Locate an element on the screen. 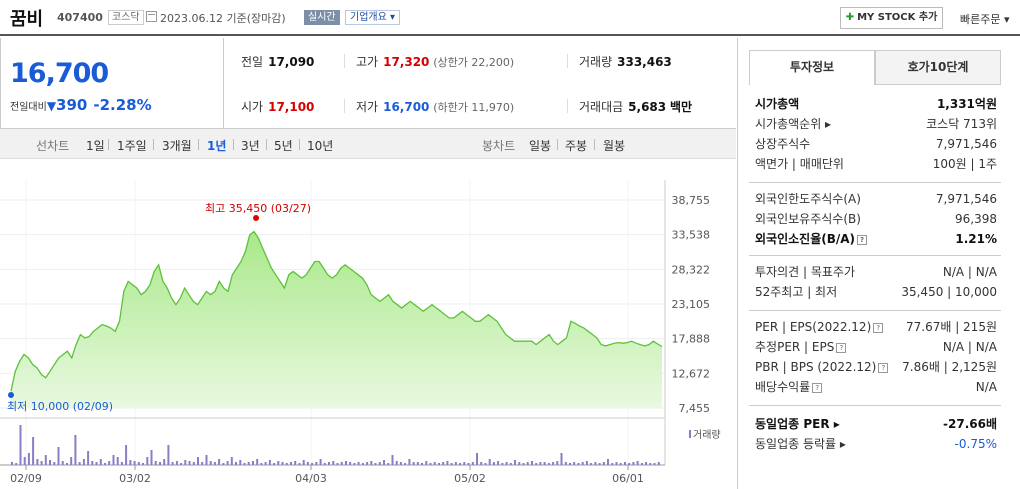 Image resolution: width=1020 pixels, height=489 pixels. high-price: 고가 17,320 (상한가 22,200) is located at coordinates (435, 62).